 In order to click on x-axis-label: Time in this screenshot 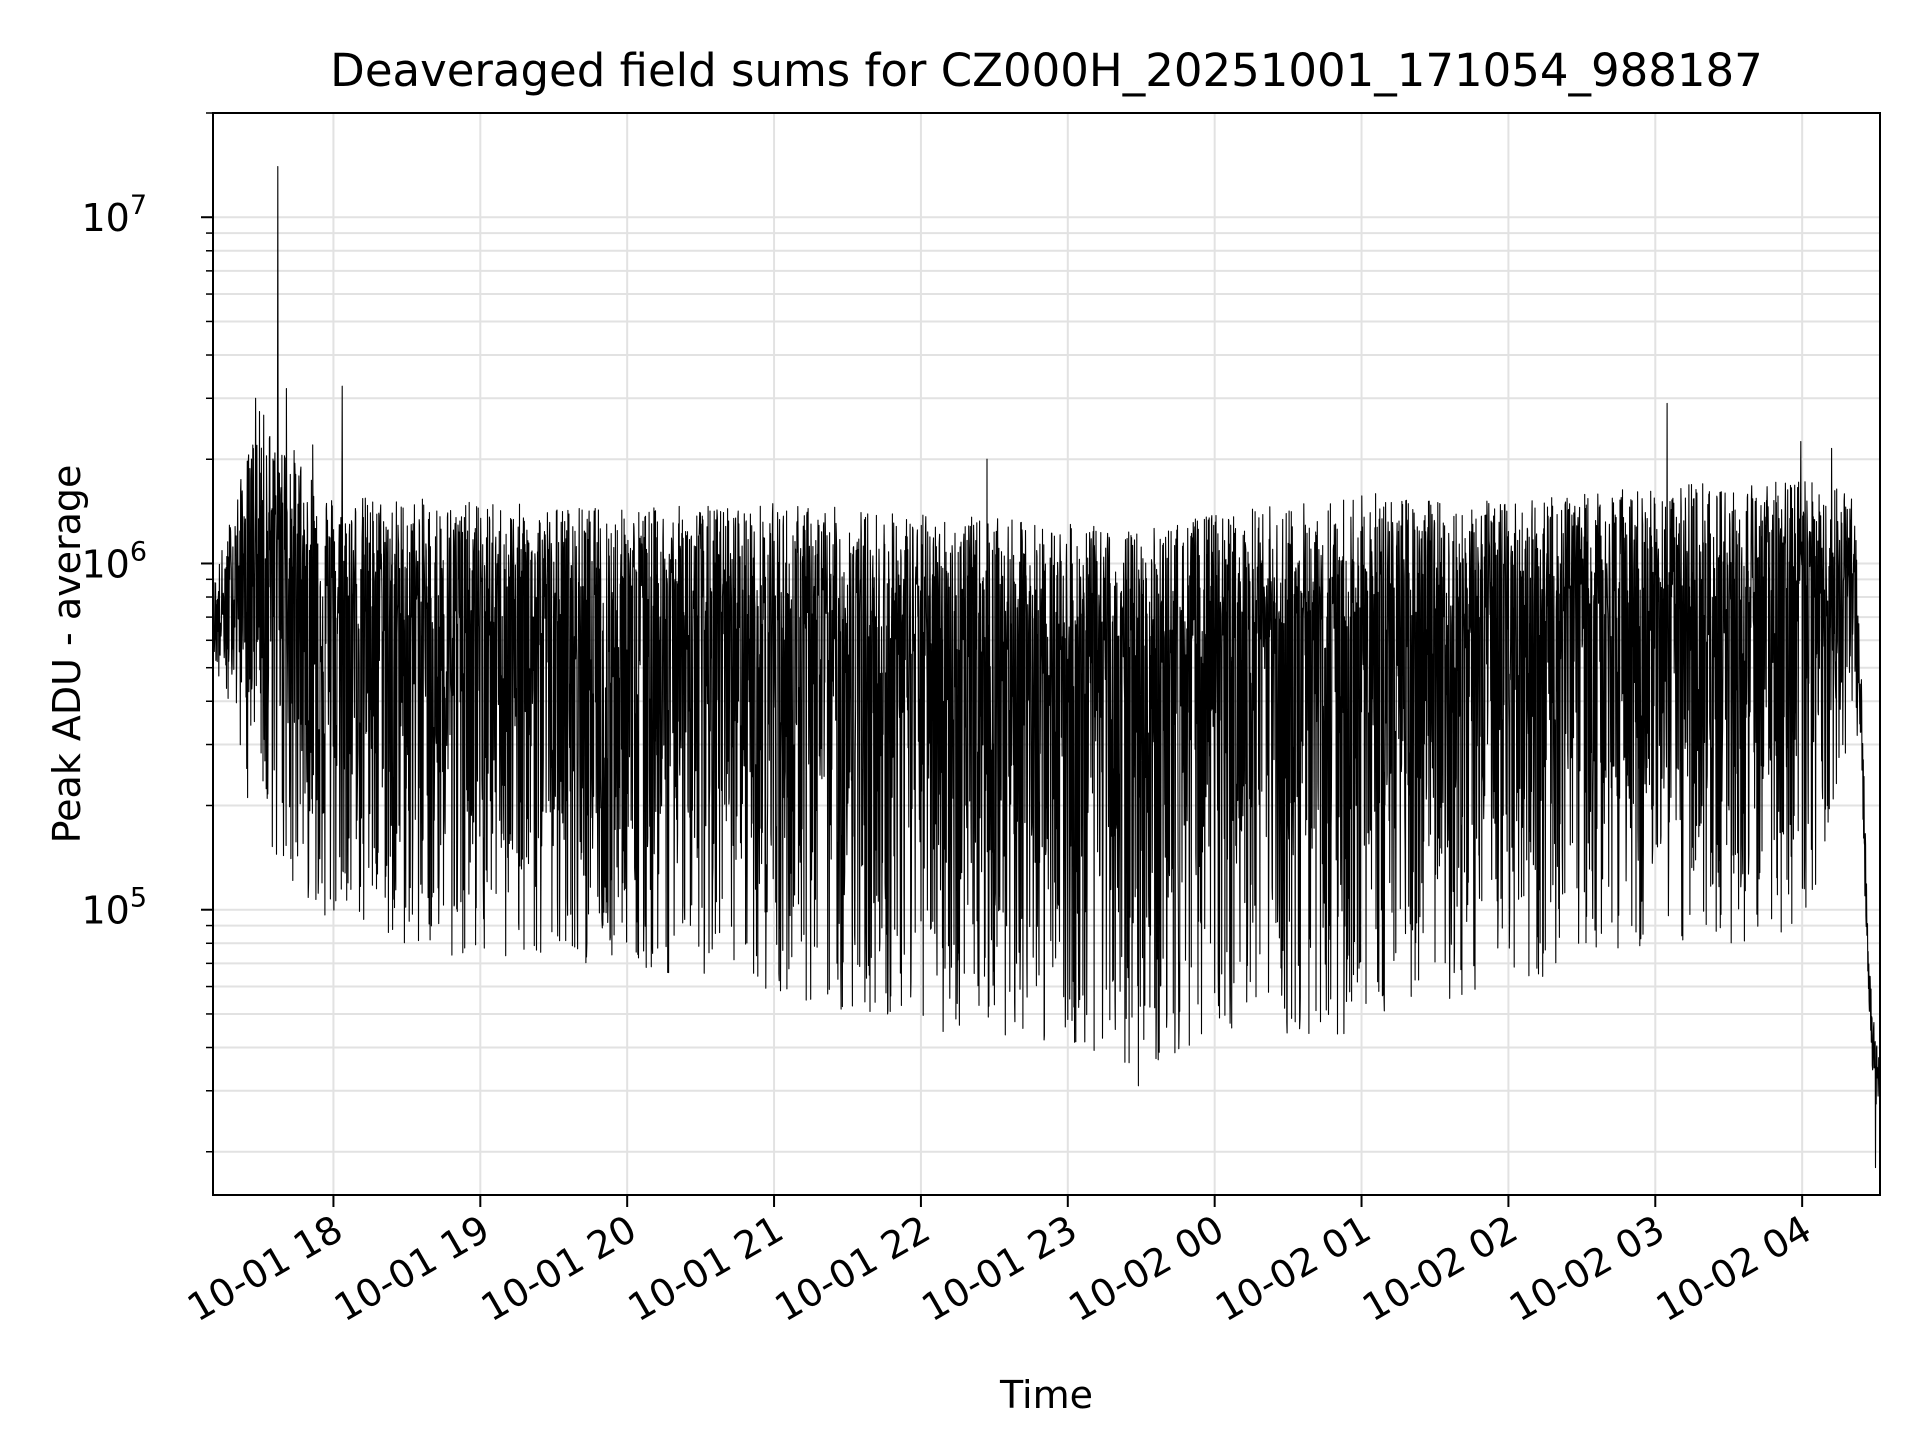, I will do `click(1046, 1395)`.